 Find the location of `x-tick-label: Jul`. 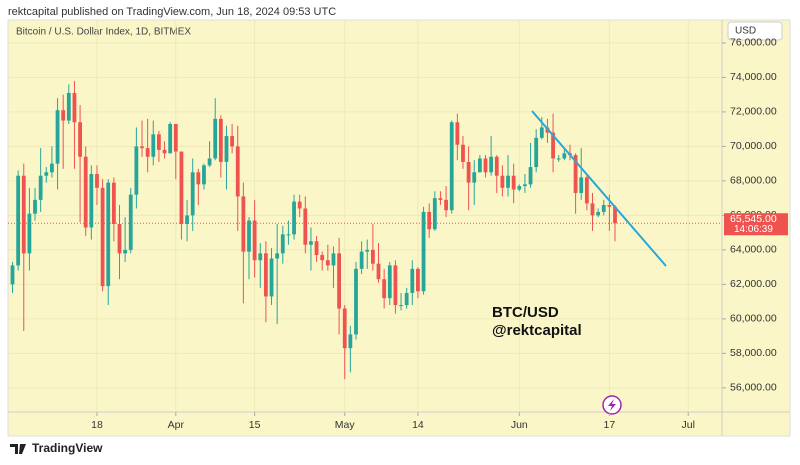

x-tick-label: Jul is located at coordinates (687, 425).